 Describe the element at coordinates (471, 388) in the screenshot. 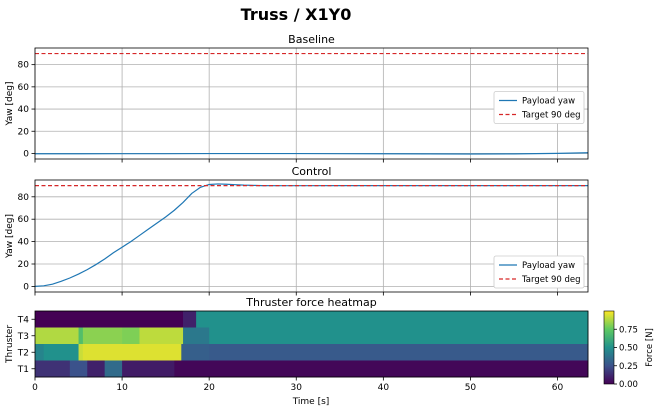

I see `x-tick-label: 50` at that location.